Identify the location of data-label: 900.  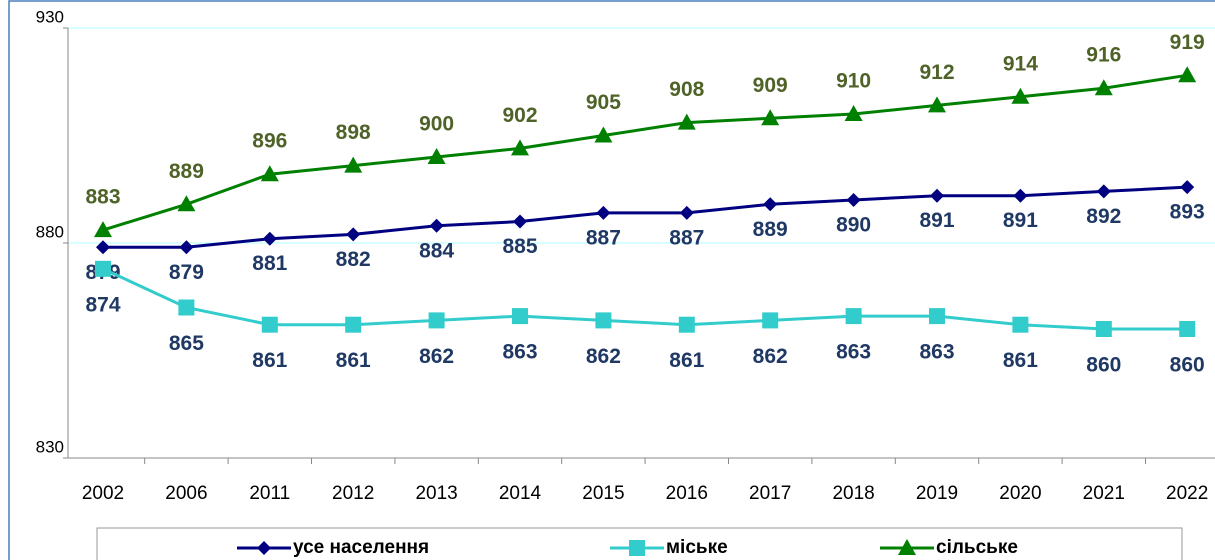
(436, 124).